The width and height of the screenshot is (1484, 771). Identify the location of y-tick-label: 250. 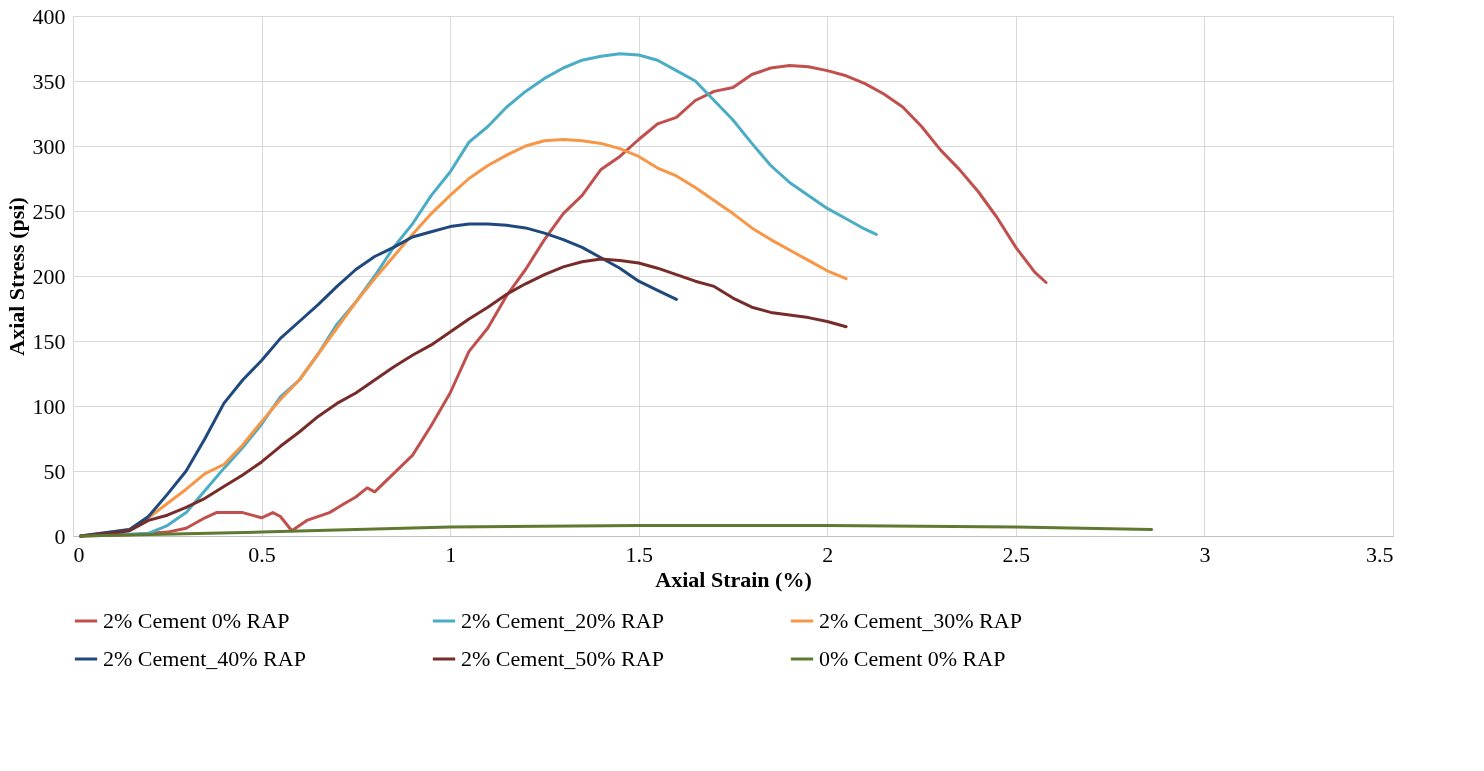
(49, 211).